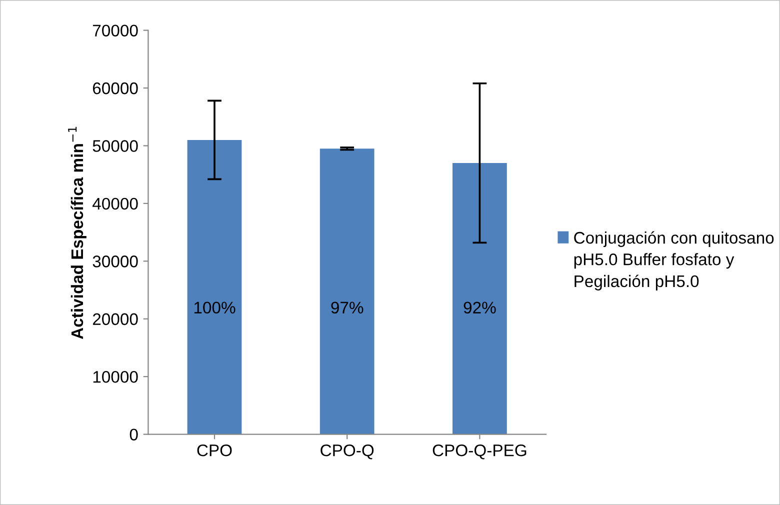 This screenshot has height=505, width=780. Describe the element at coordinates (77, 233) in the screenshot. I see `y-axis-title: Actividad Específica min$^{−1}$` at that location.